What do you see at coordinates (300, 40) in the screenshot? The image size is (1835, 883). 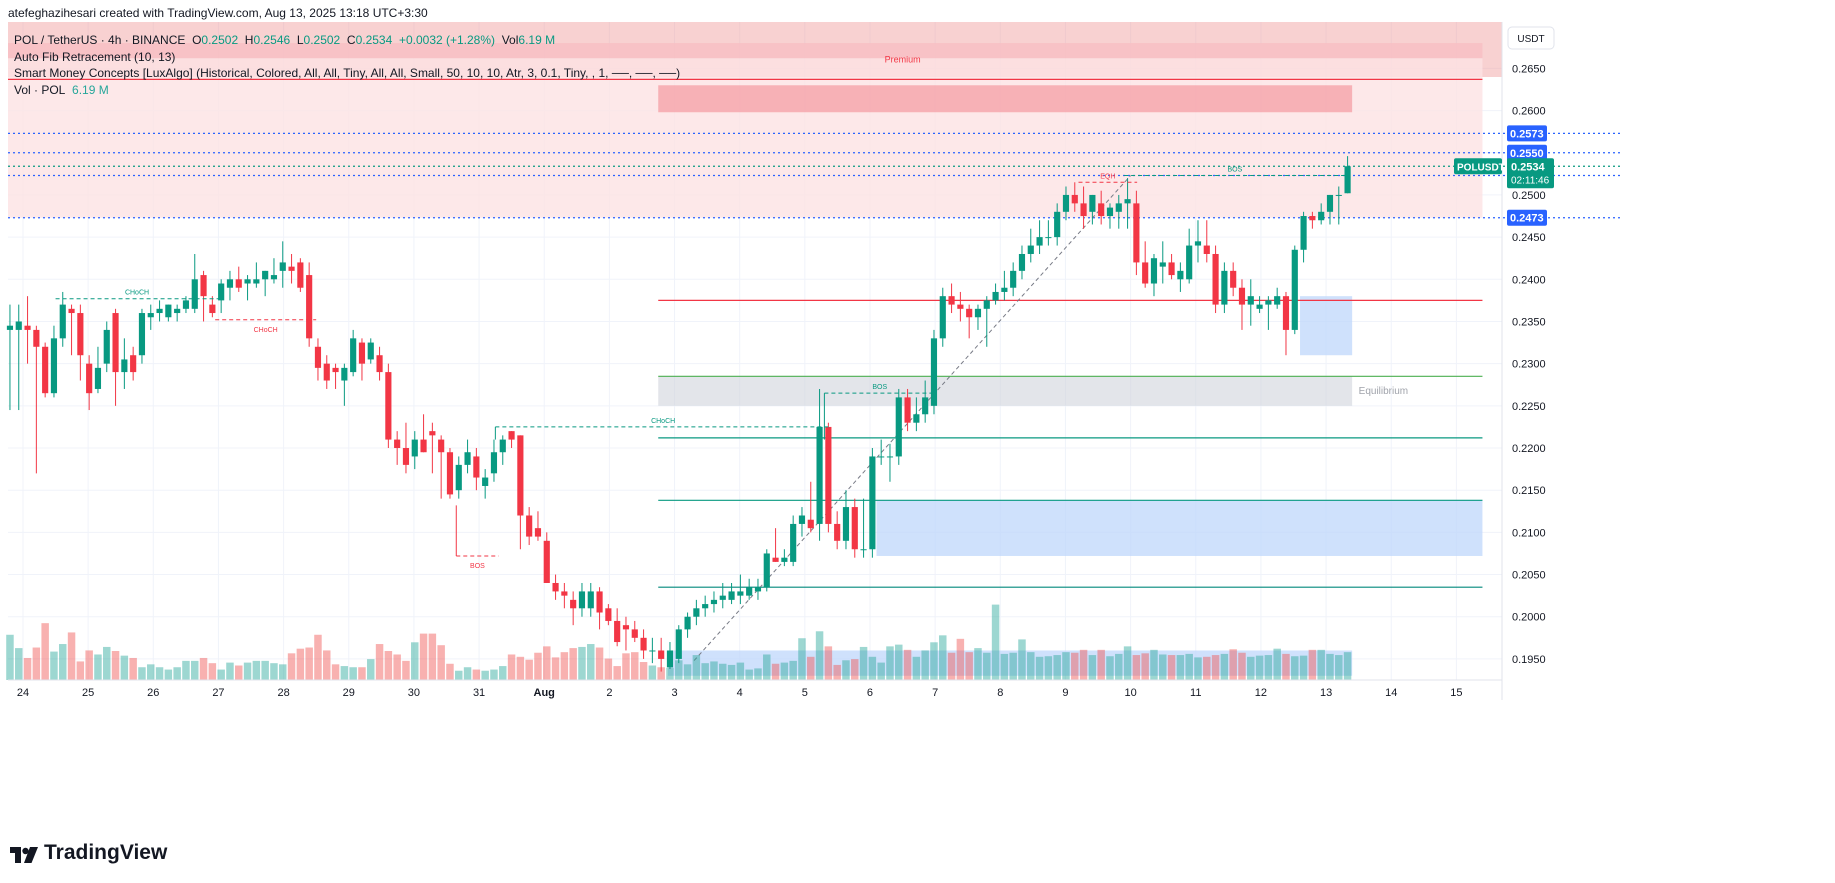 I see `low-label: L` at bounding box center [300, 40].